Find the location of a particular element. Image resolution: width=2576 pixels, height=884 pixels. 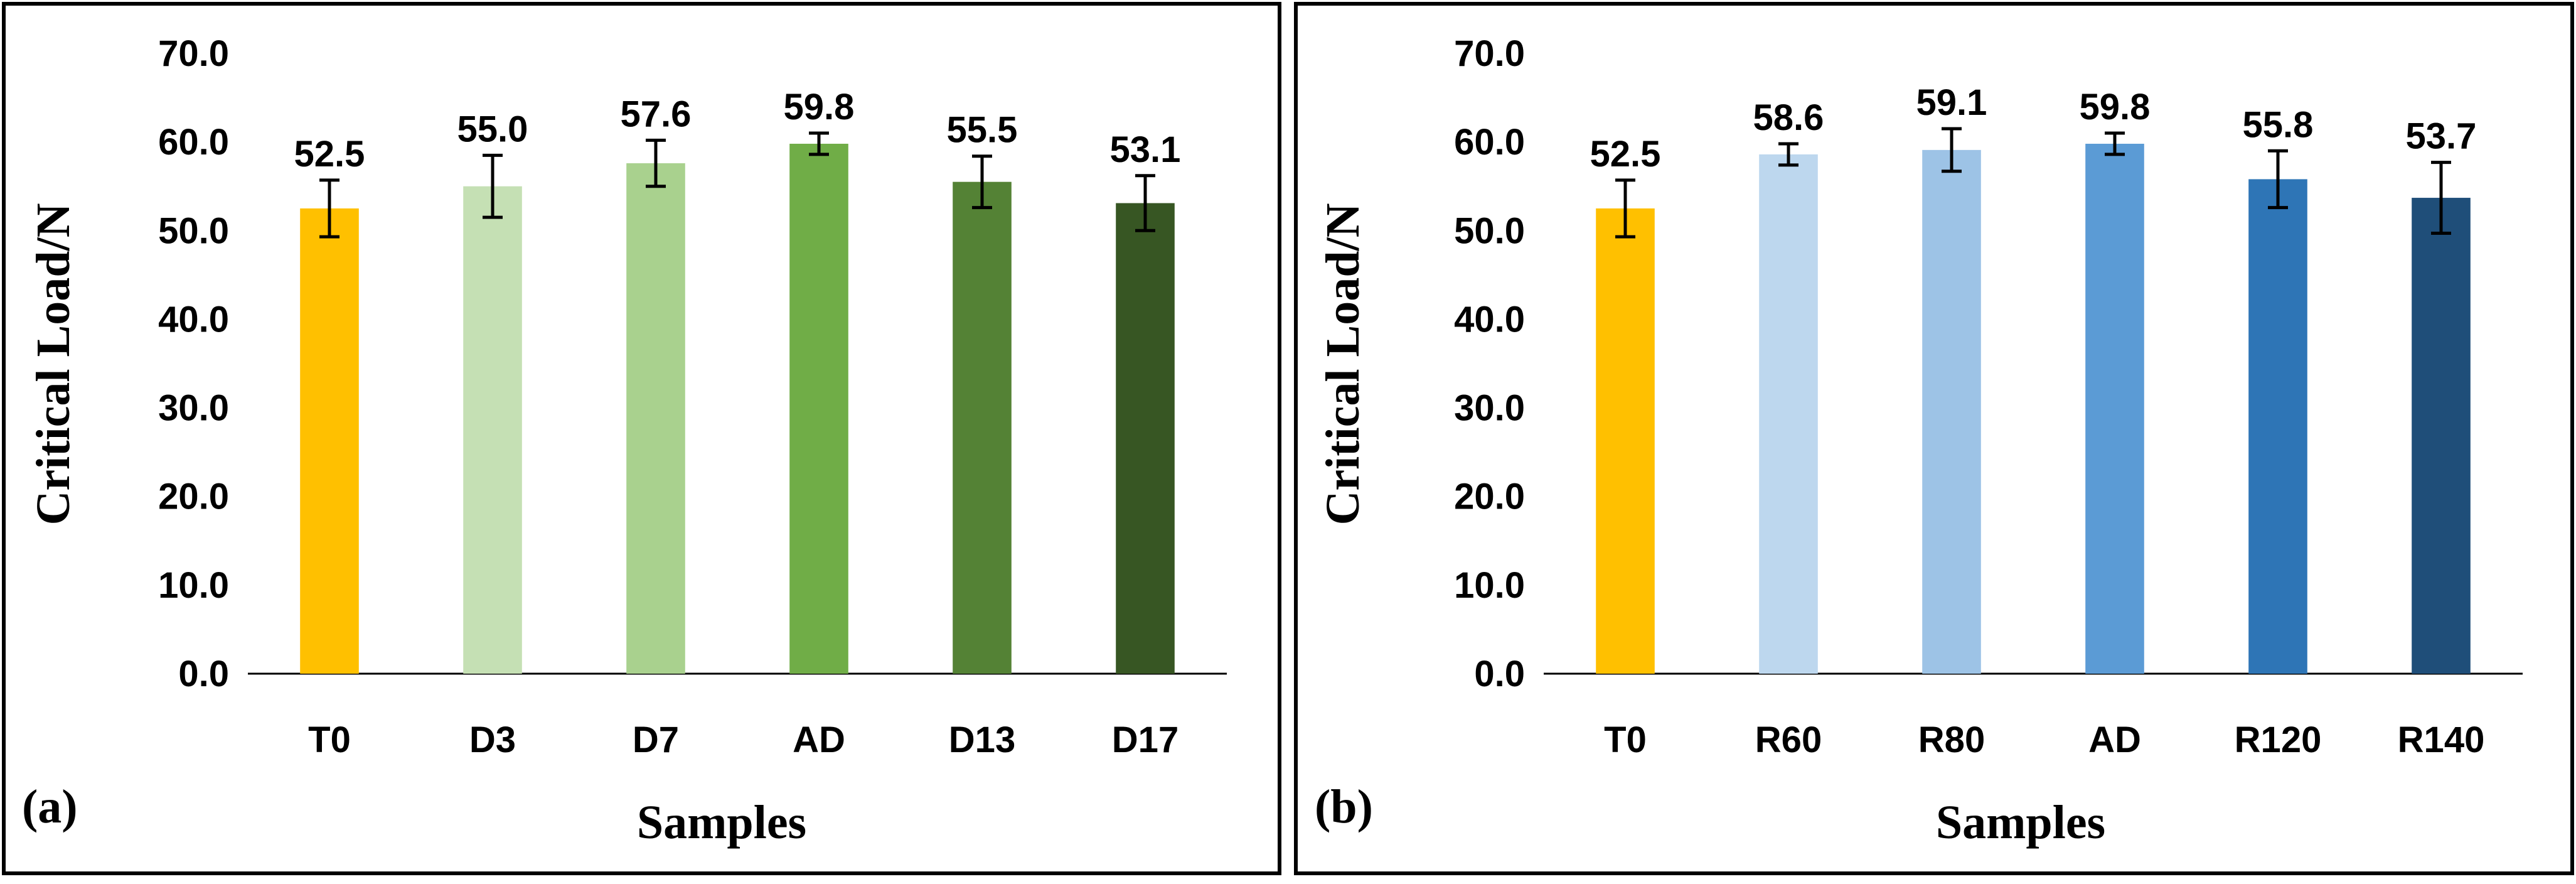

error-bar-d3 is located at coordinates (493, 186).